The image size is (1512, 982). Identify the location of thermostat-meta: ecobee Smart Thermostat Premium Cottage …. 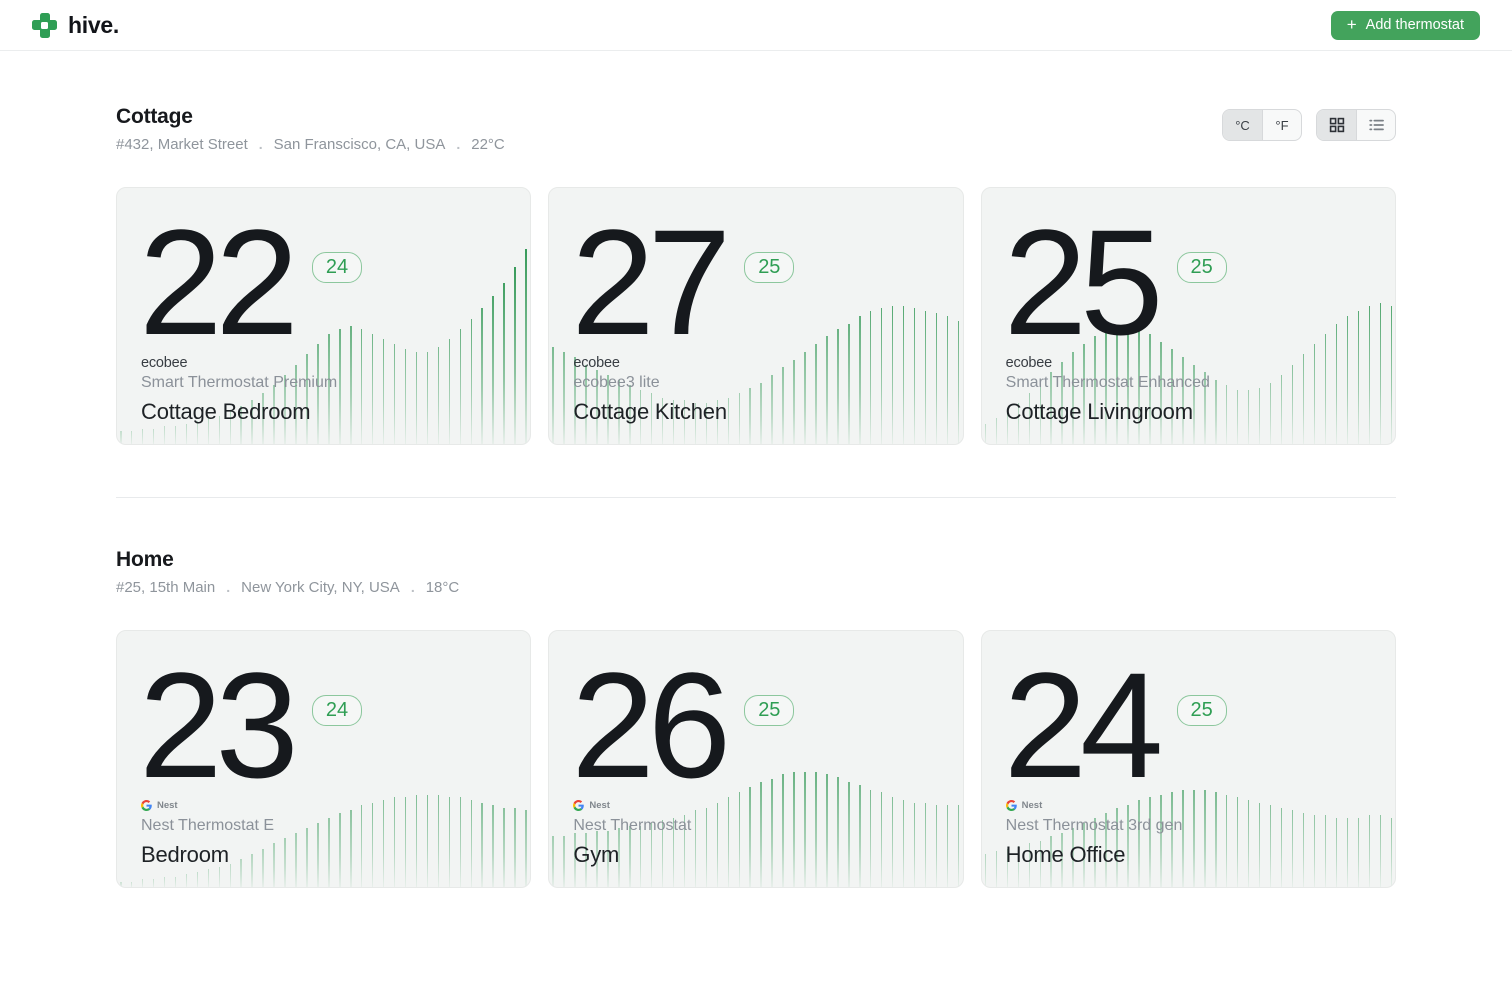
(239, 389).